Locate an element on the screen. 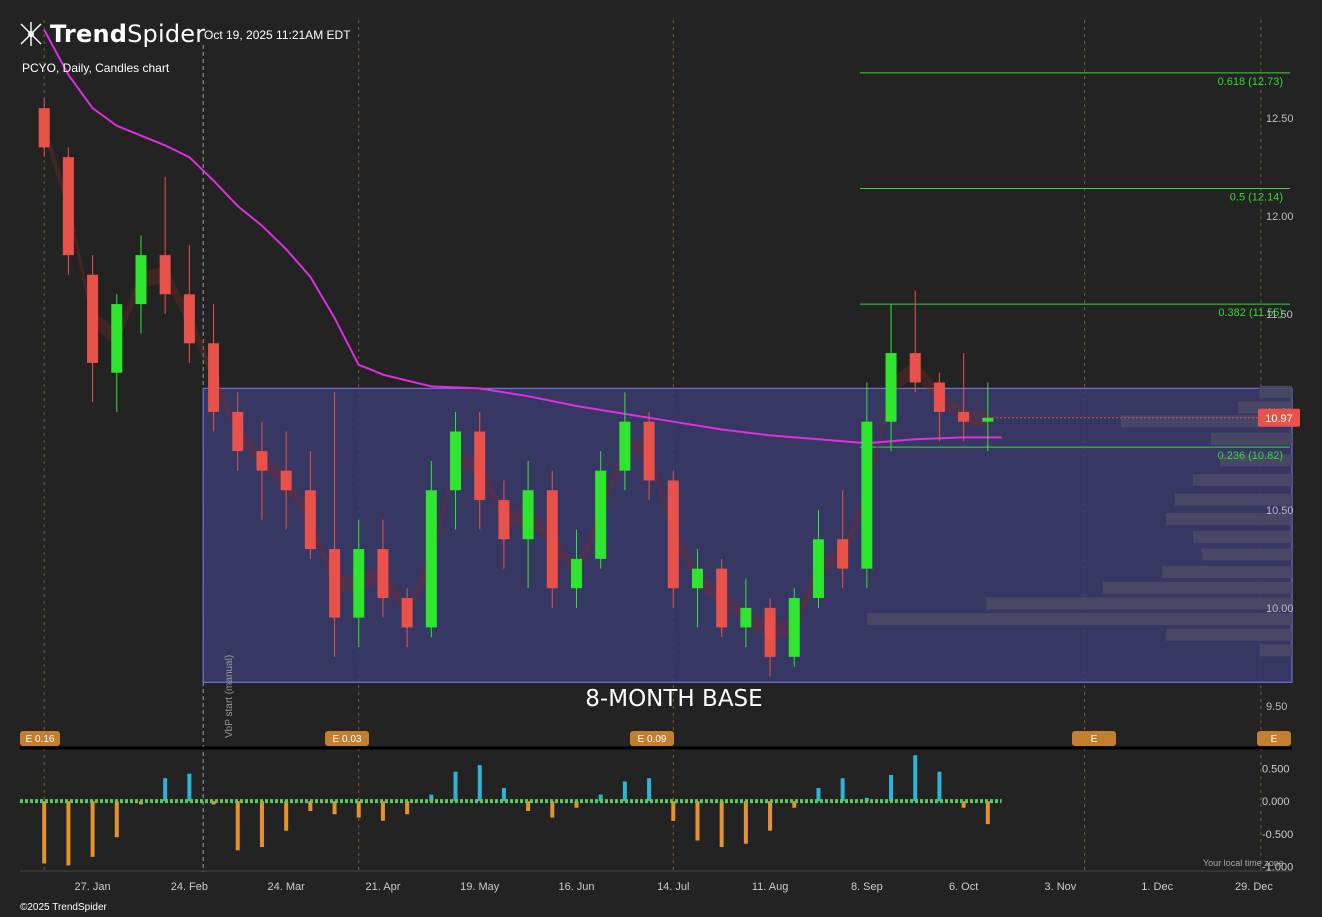 This screenshot has width=1322, height=917. x-tick-label: 19. May is located at coordinates (480, 887).